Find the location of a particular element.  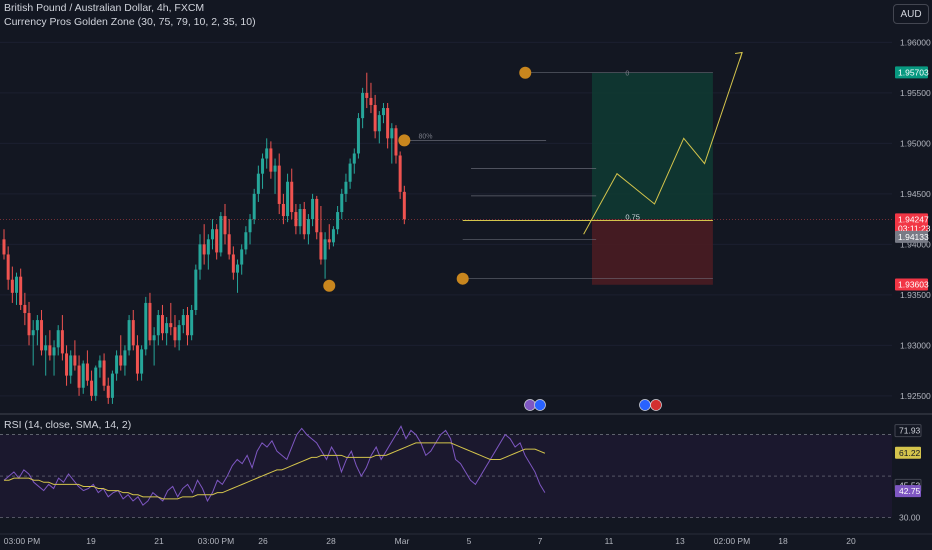

event-icon is located at coordinates (530, 405).